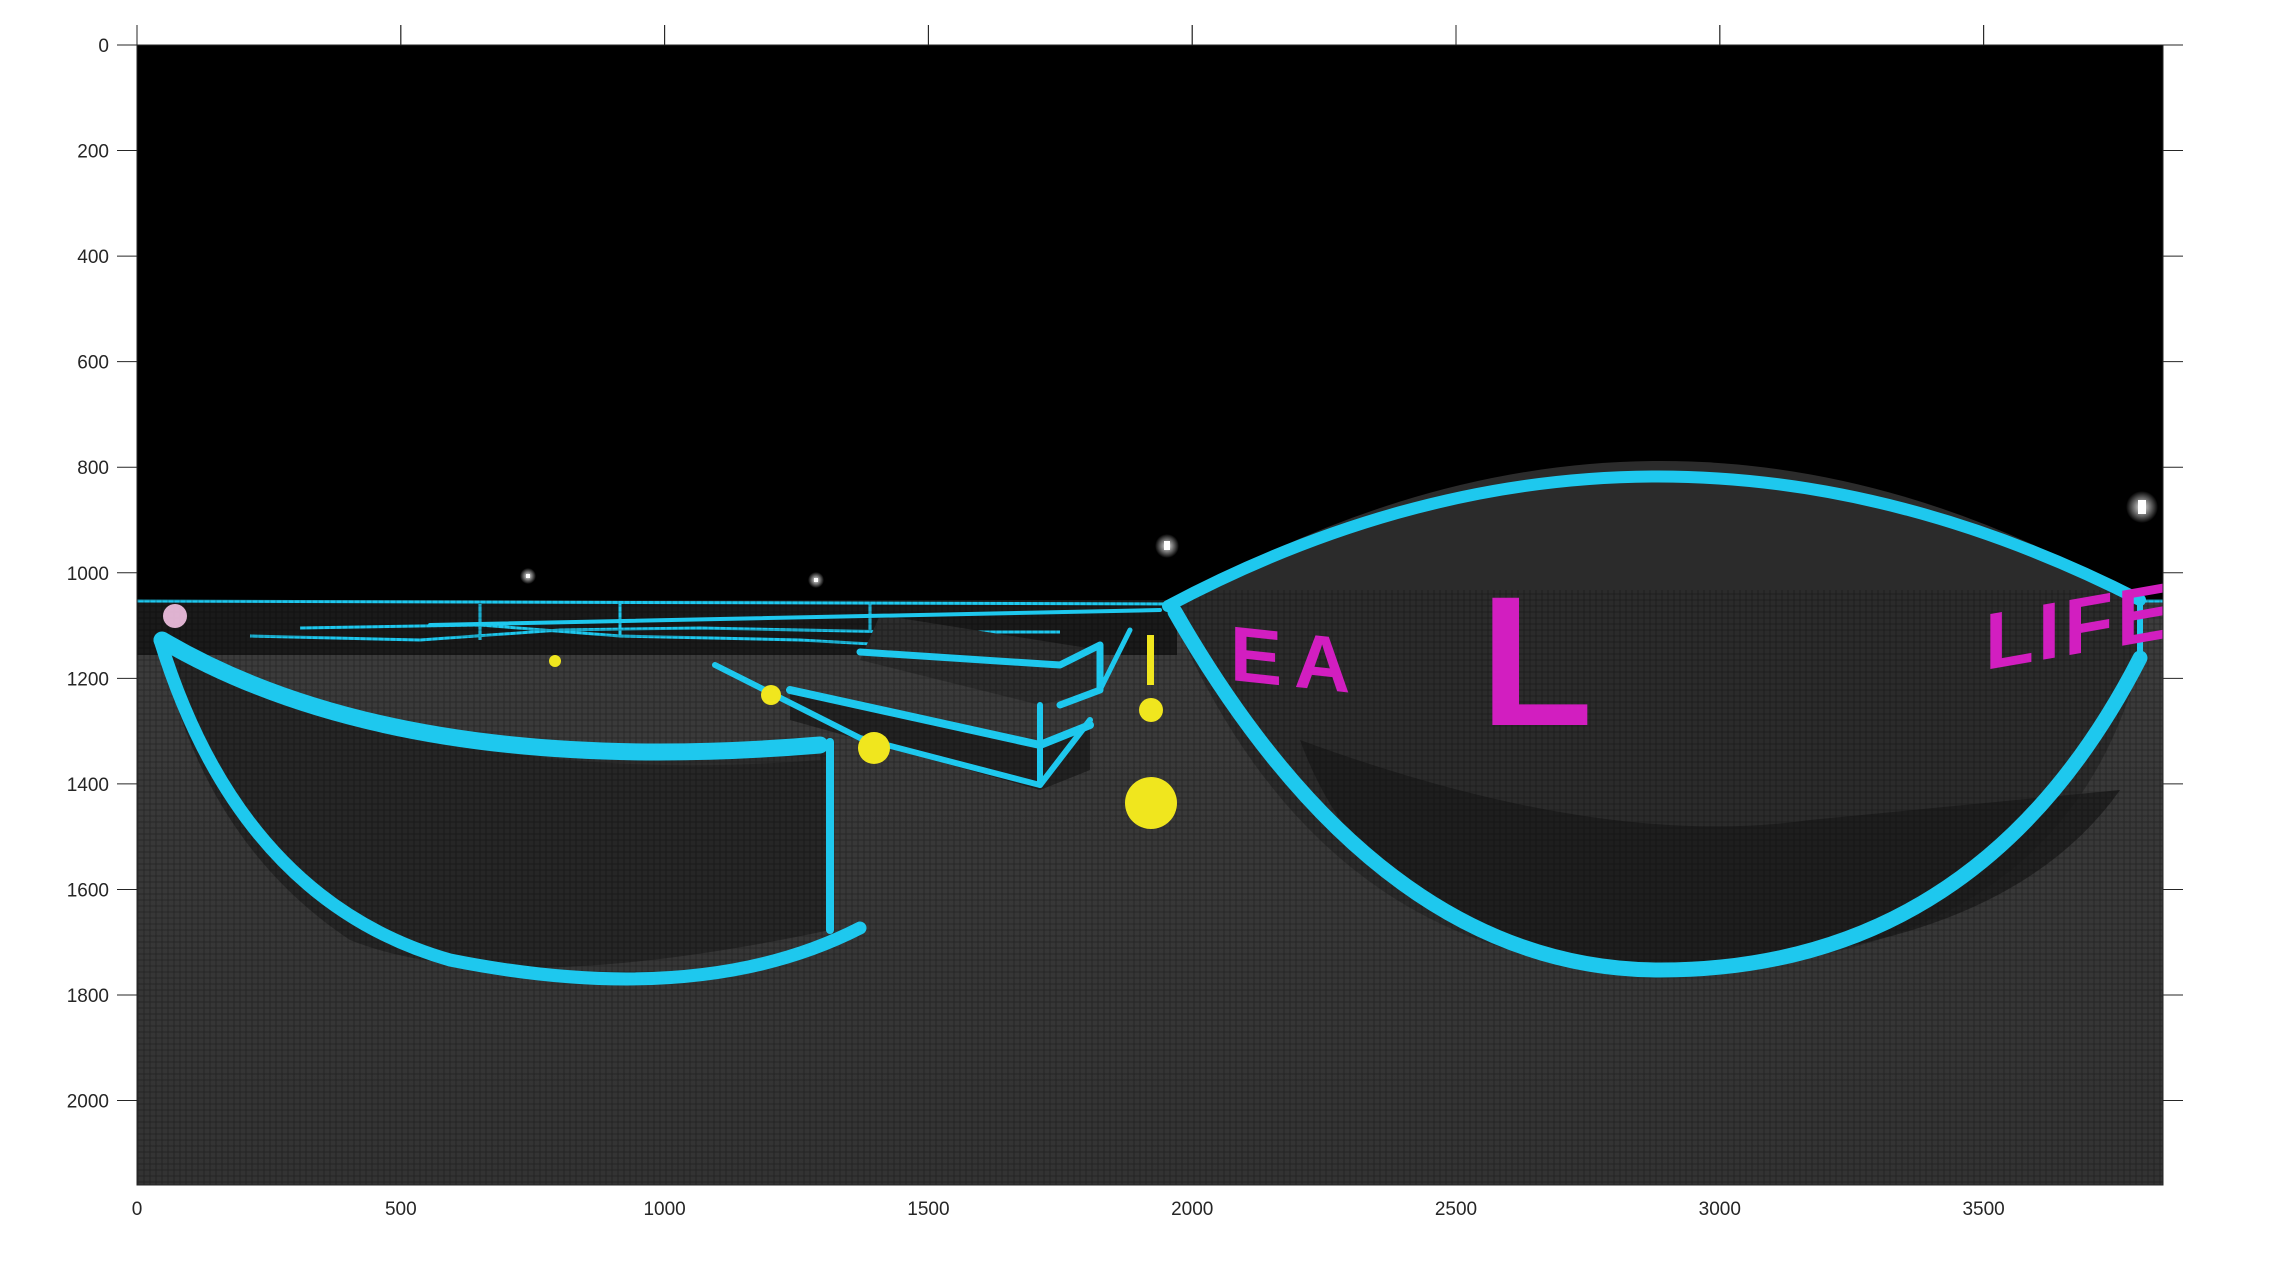 Image resolution: width=2272 pixels, height=1270 pixels. What do you see at coordinates (137, 1209) in the screenshot?
I see `x-tick-label: 0` at bounding box center [137, 1209].